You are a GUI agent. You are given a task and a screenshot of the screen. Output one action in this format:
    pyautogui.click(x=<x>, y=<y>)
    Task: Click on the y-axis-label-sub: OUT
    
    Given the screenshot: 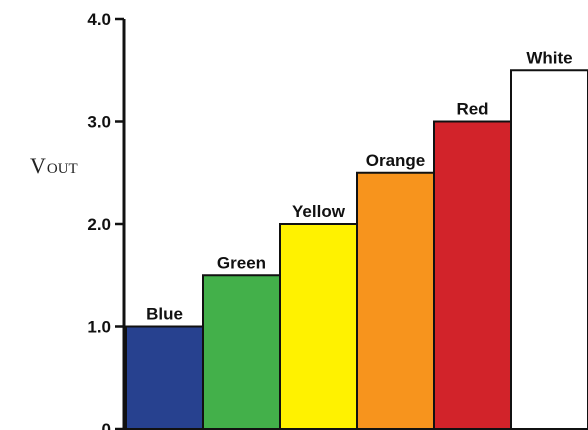 What is the action you would take?
    pyautogui.click(x=62, y=169)
    